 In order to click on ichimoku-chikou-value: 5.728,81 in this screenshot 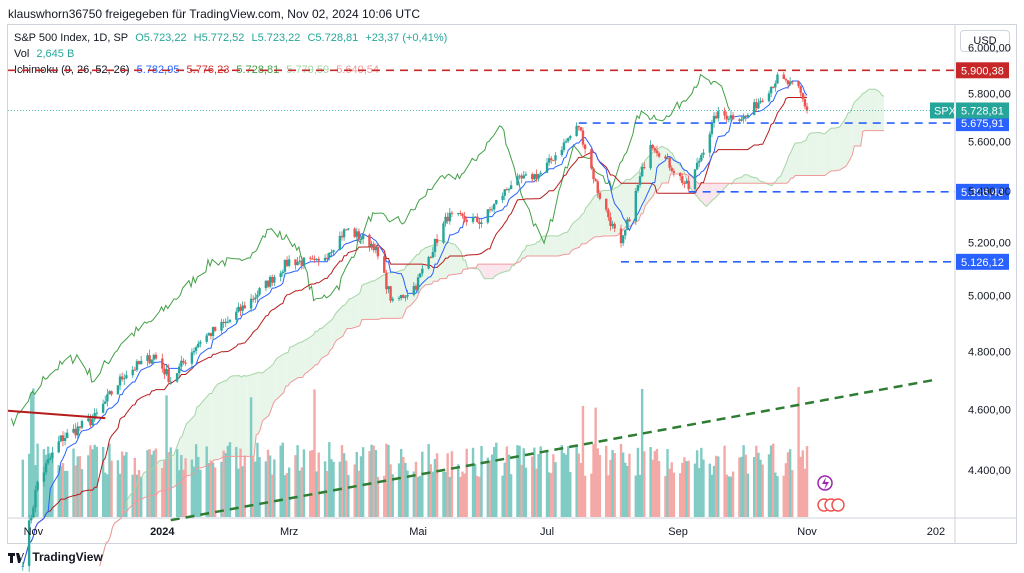, I will do `click(258, 70)`.